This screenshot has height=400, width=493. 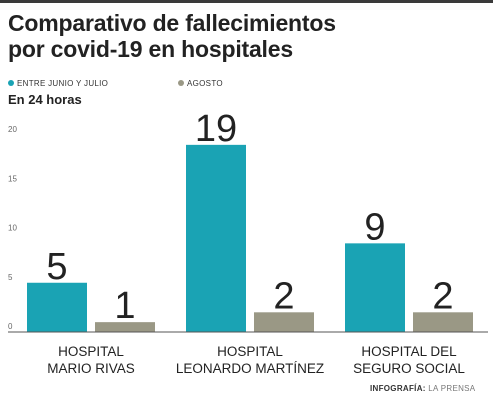 I want to click on legend-label-series-1: ENTRE JUNIO Y JULIO, so click(x=63, y=83).